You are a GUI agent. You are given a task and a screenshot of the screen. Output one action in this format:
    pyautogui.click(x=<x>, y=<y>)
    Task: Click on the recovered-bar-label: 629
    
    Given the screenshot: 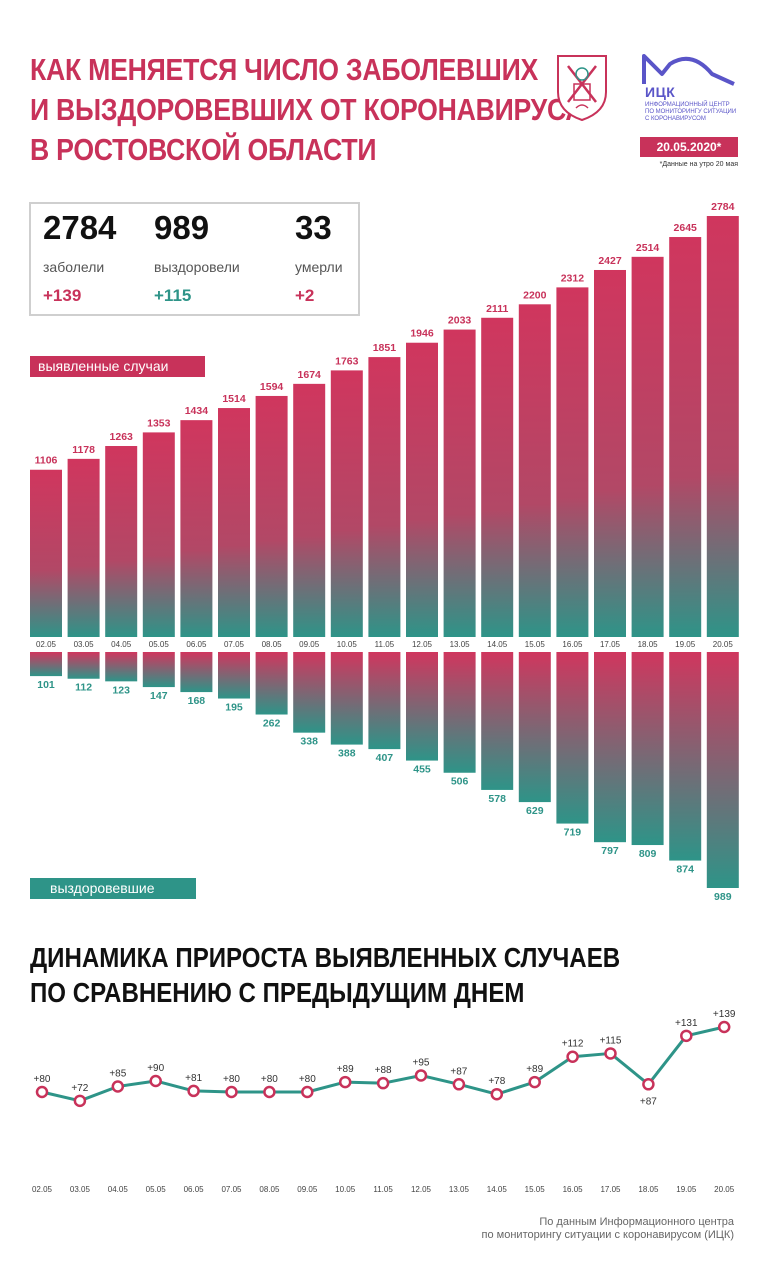 What is the action you would take?
    pyautogui.click(x=535, y=811)
    